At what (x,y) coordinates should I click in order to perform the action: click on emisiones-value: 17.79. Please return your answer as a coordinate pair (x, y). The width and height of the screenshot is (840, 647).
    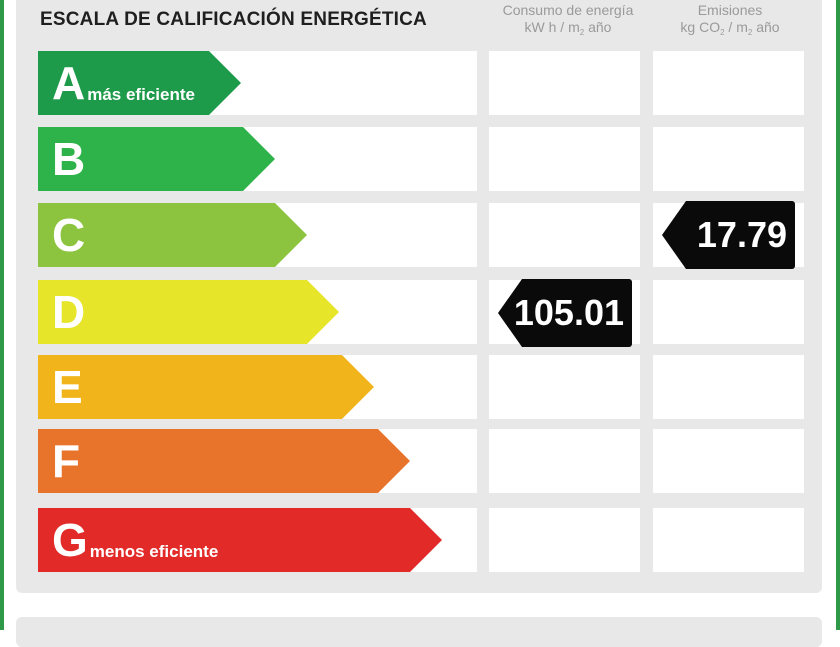
    Looking at the image, I should click on (741, 234).